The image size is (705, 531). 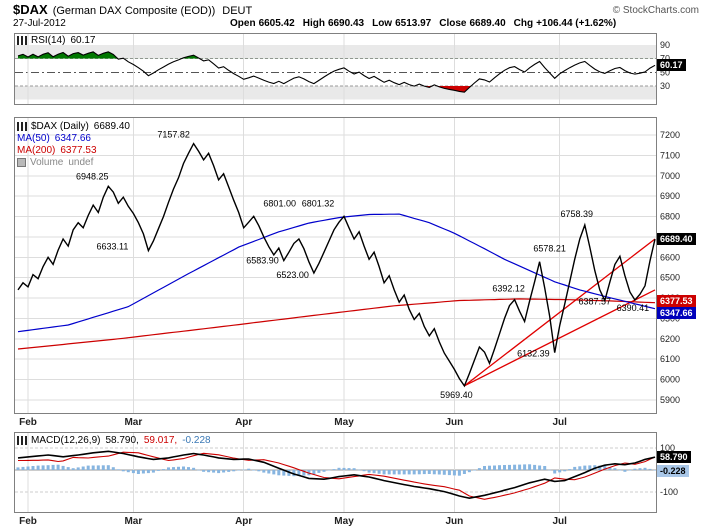 I want to click on legend-row-ma50: MA(50) 6347.66, so click(x=73, y=138).